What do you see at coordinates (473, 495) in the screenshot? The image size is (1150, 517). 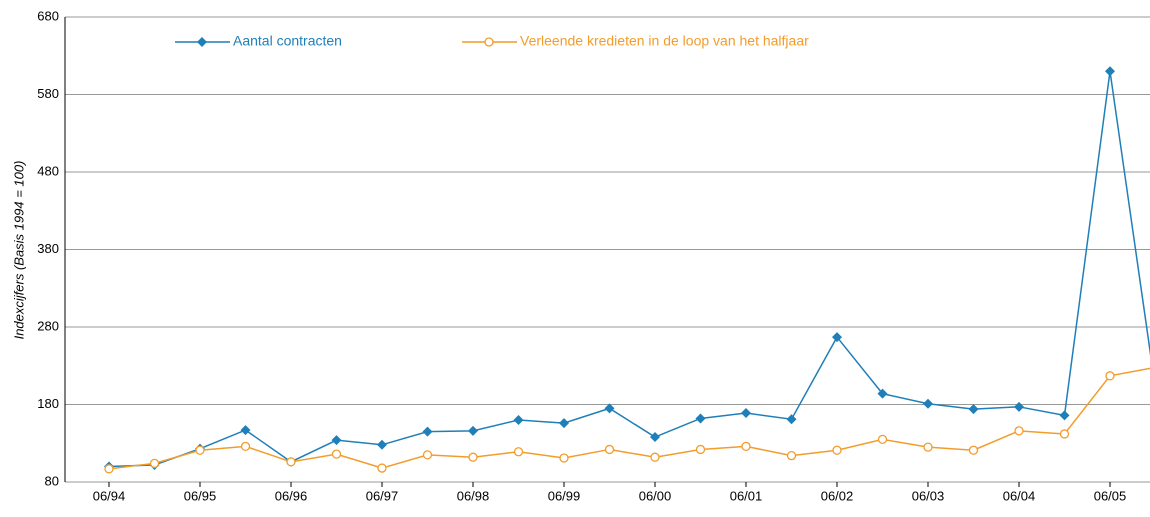 I see `x-tick-label: 06/98` at bounding box center [473, 495].